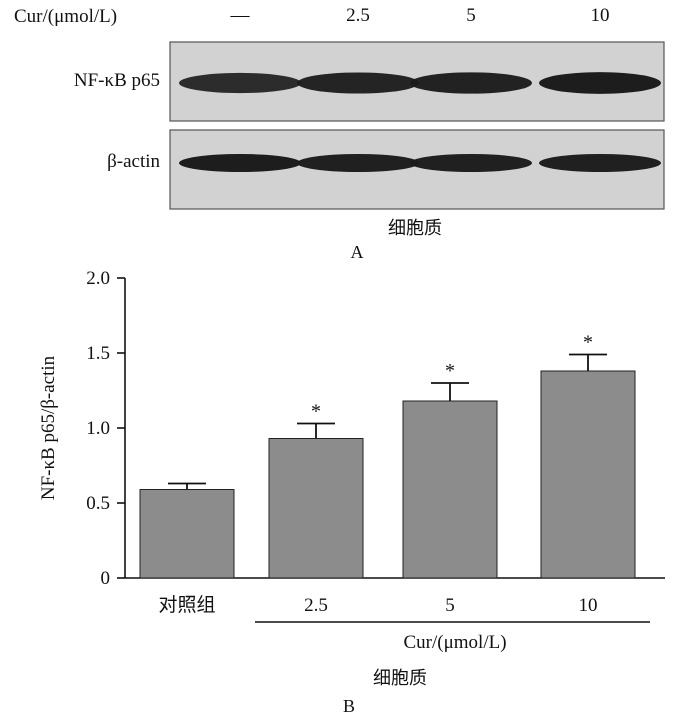 The image size is (700, 725). Describe the element at coordinates (600, 15) in the screenshot. I see `lane-label-10: 10` at that location.